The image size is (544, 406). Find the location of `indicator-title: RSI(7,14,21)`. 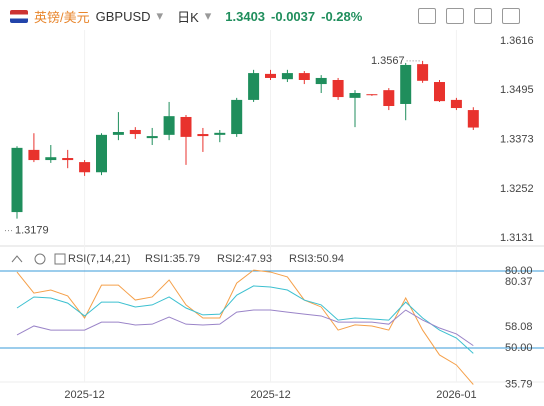

indicator-title: RSI(7,14,21) is located at coordinates (99, 259).